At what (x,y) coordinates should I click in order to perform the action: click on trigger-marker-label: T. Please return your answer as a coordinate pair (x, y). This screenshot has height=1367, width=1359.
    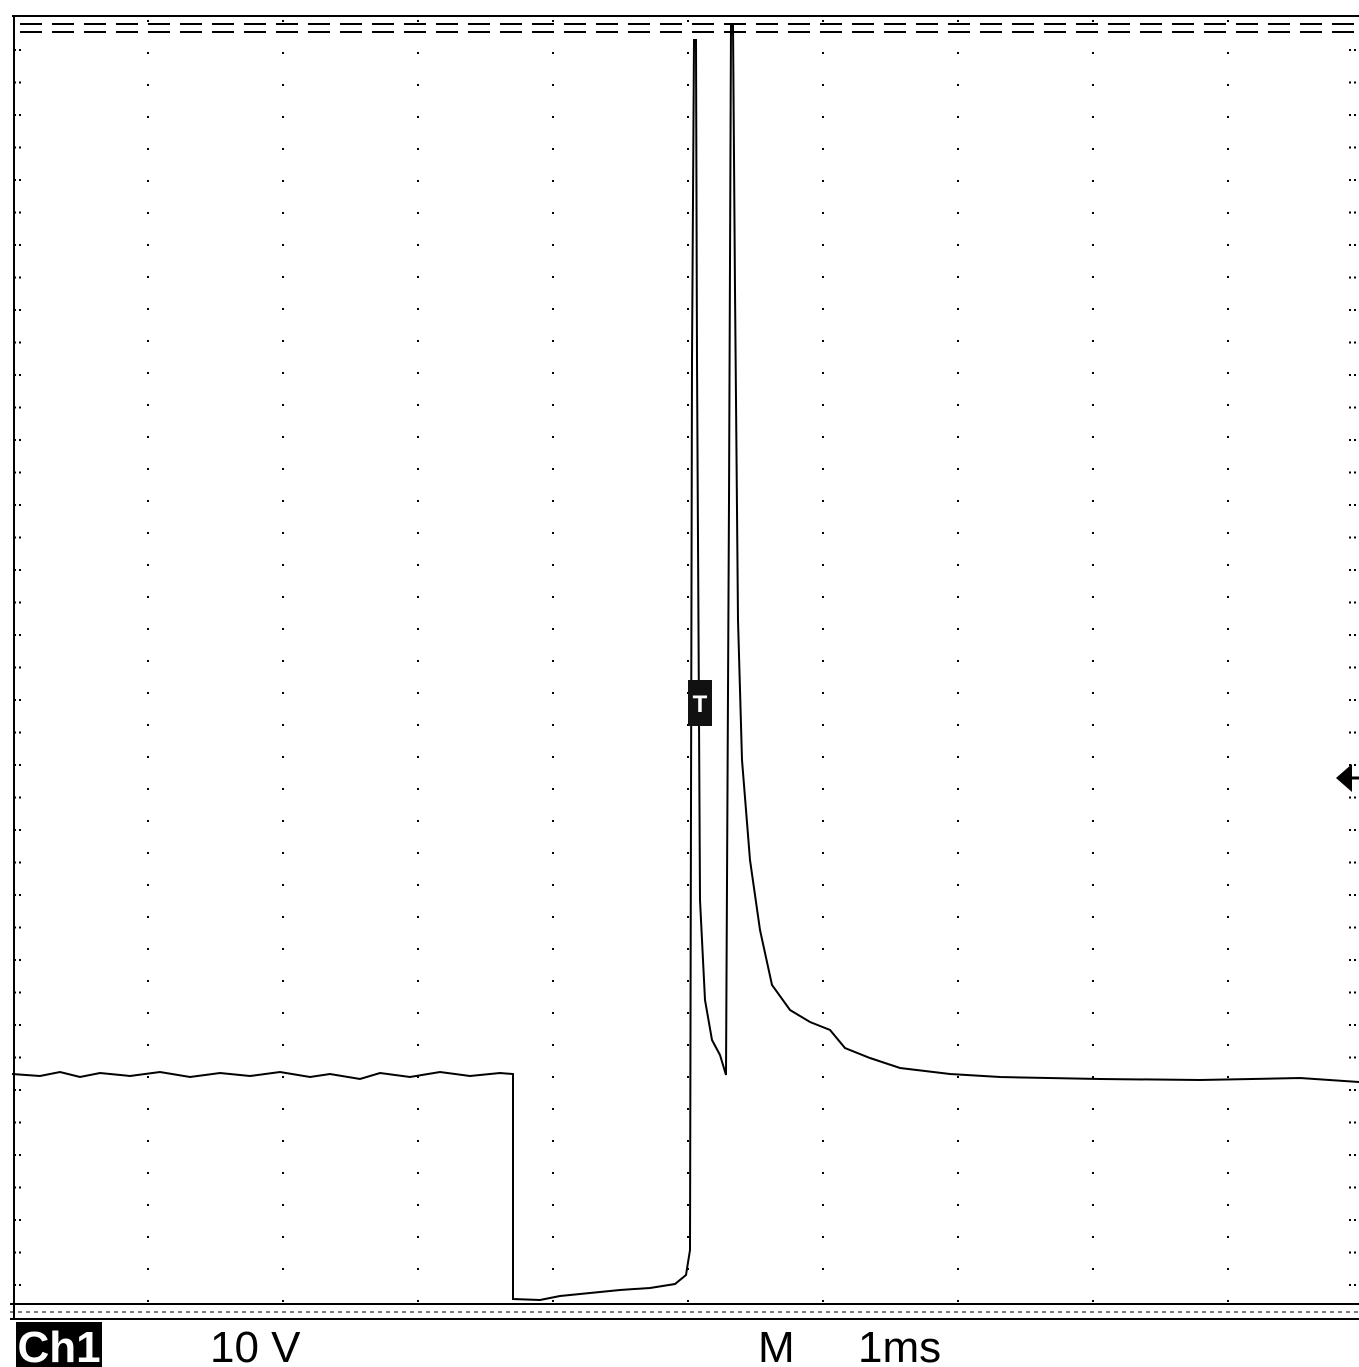
    Looking at the image, I should click on (700, 704).